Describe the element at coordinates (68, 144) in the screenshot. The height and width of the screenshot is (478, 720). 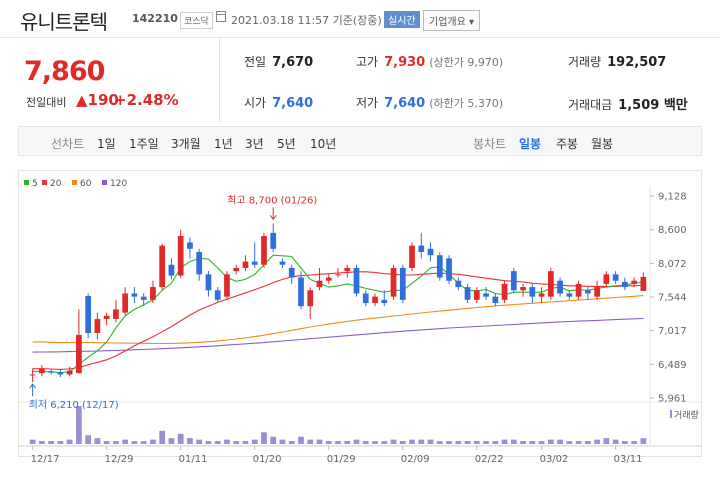
I see `line-chart-label: 선차트` at that location.